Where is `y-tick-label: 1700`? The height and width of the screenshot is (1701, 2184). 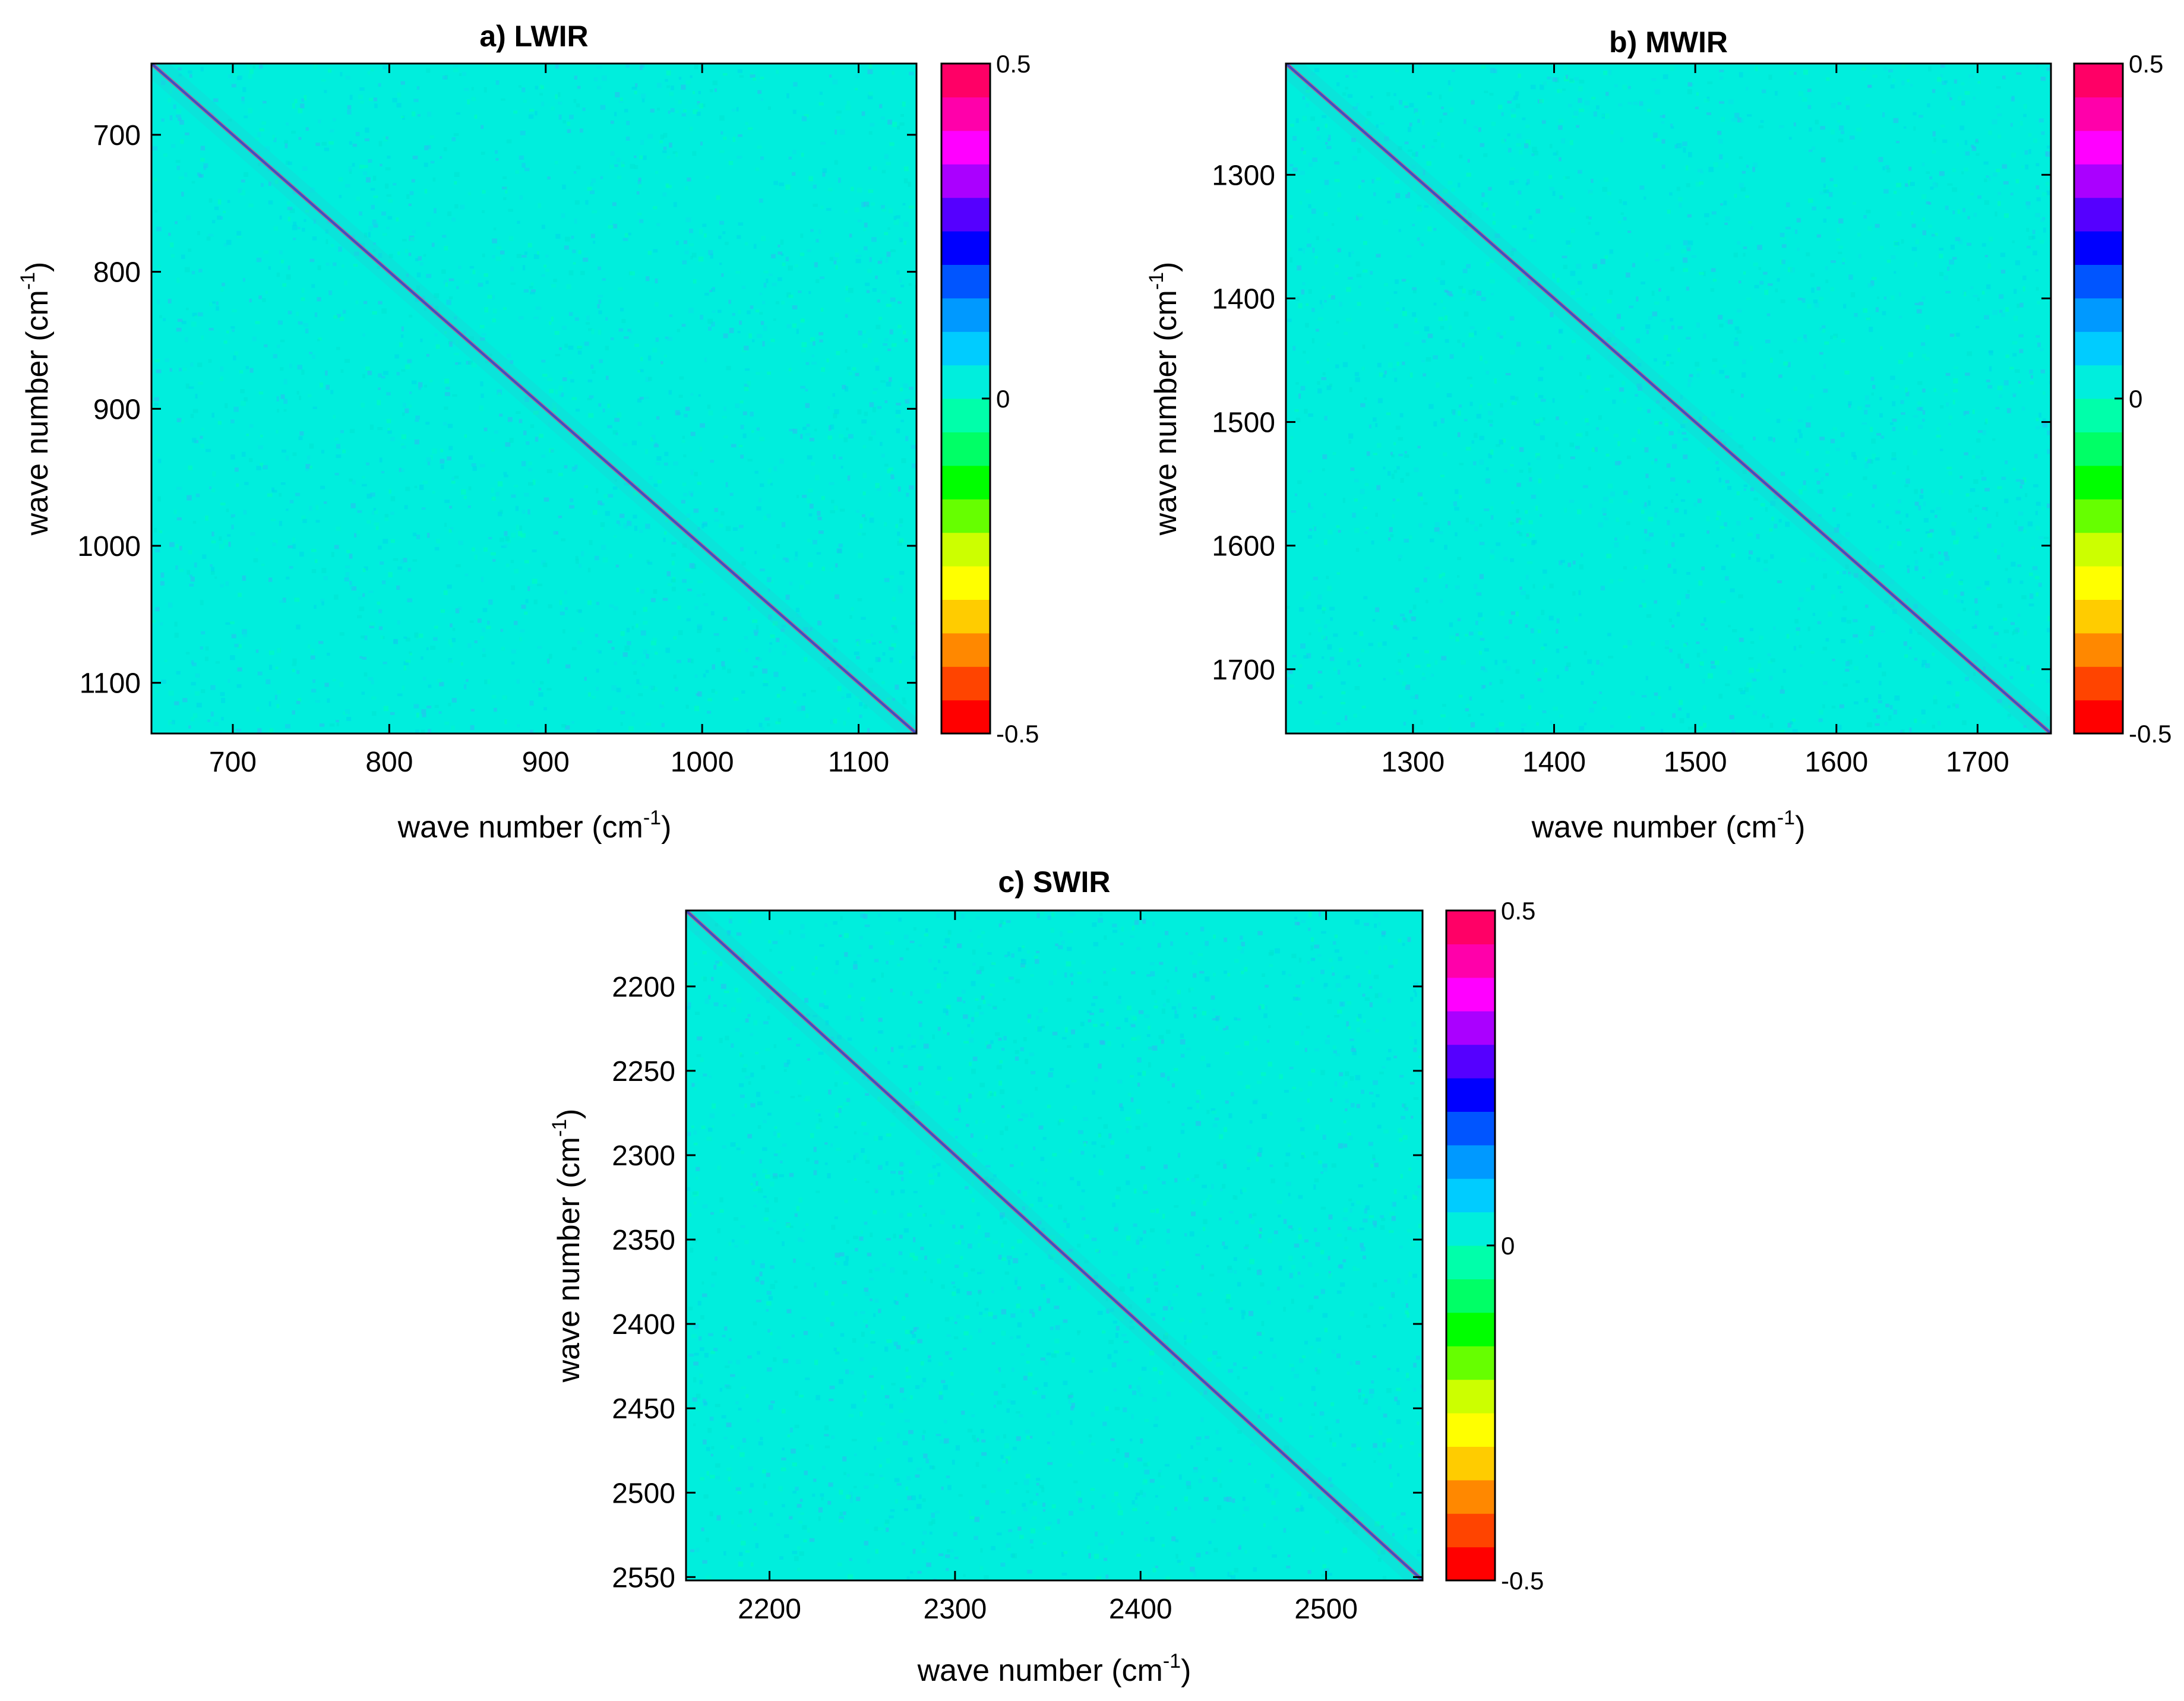
y-tick-label: 1700 is located at coordinates (1243, 670).